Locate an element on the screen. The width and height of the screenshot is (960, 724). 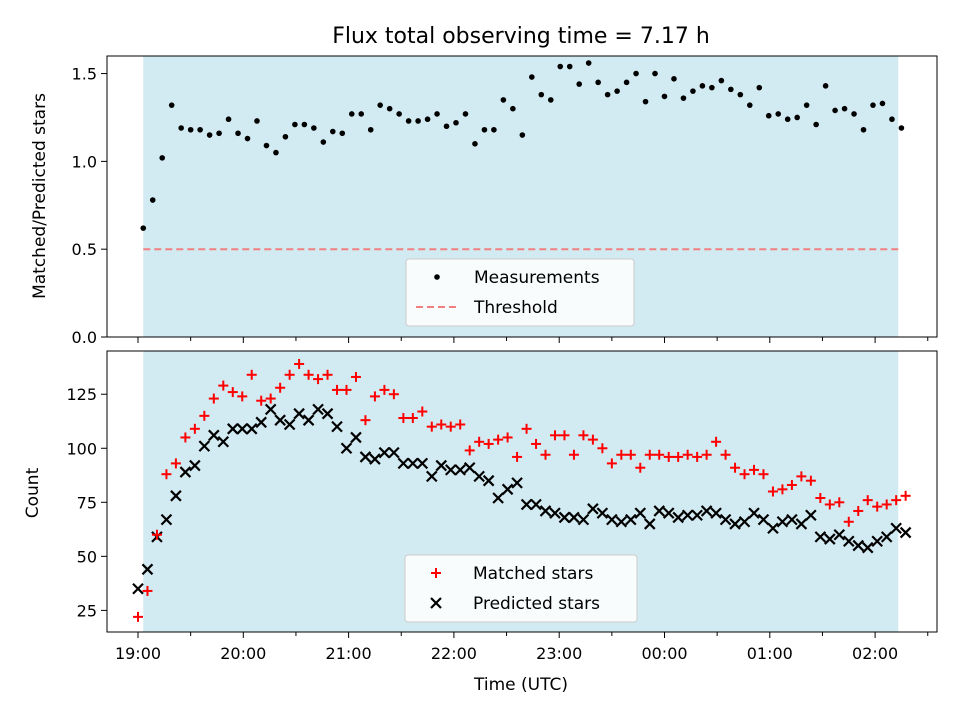
top-y-tick-label: 1.5 is located at coordinates (84, 74).